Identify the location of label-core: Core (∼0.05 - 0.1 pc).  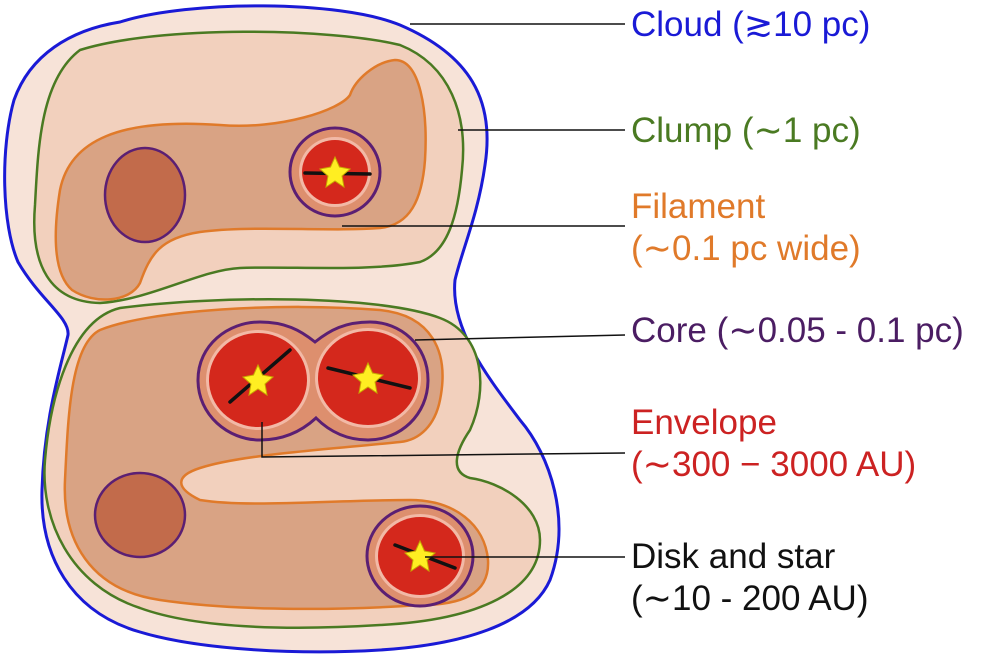
(797, 331).